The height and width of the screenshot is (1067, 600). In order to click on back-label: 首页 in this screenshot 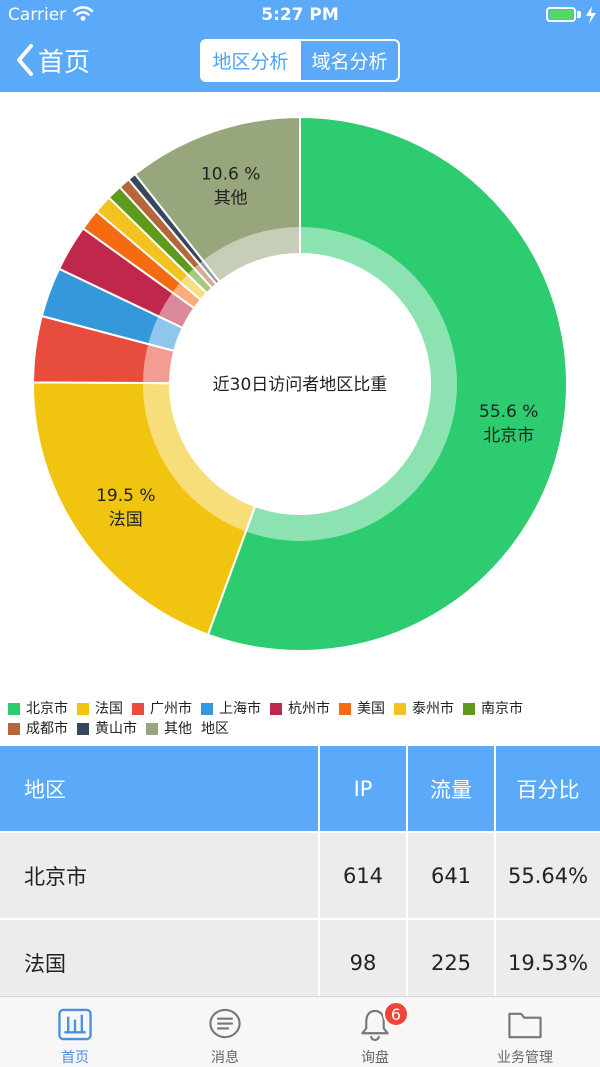, I will do `click(64, 62)`.